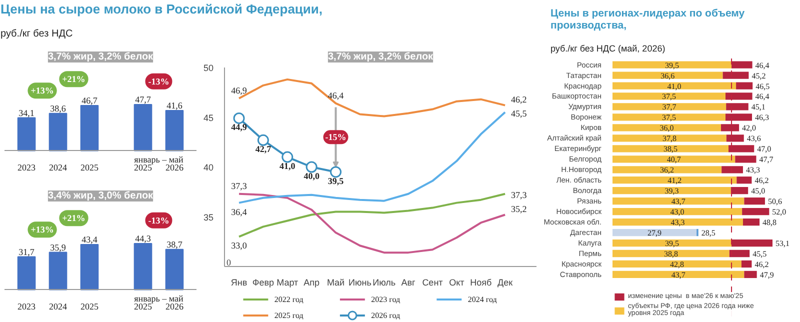 This screenshot has height=322, width=800. I want to click on x-tick-label: Авг, so click(408, 283).